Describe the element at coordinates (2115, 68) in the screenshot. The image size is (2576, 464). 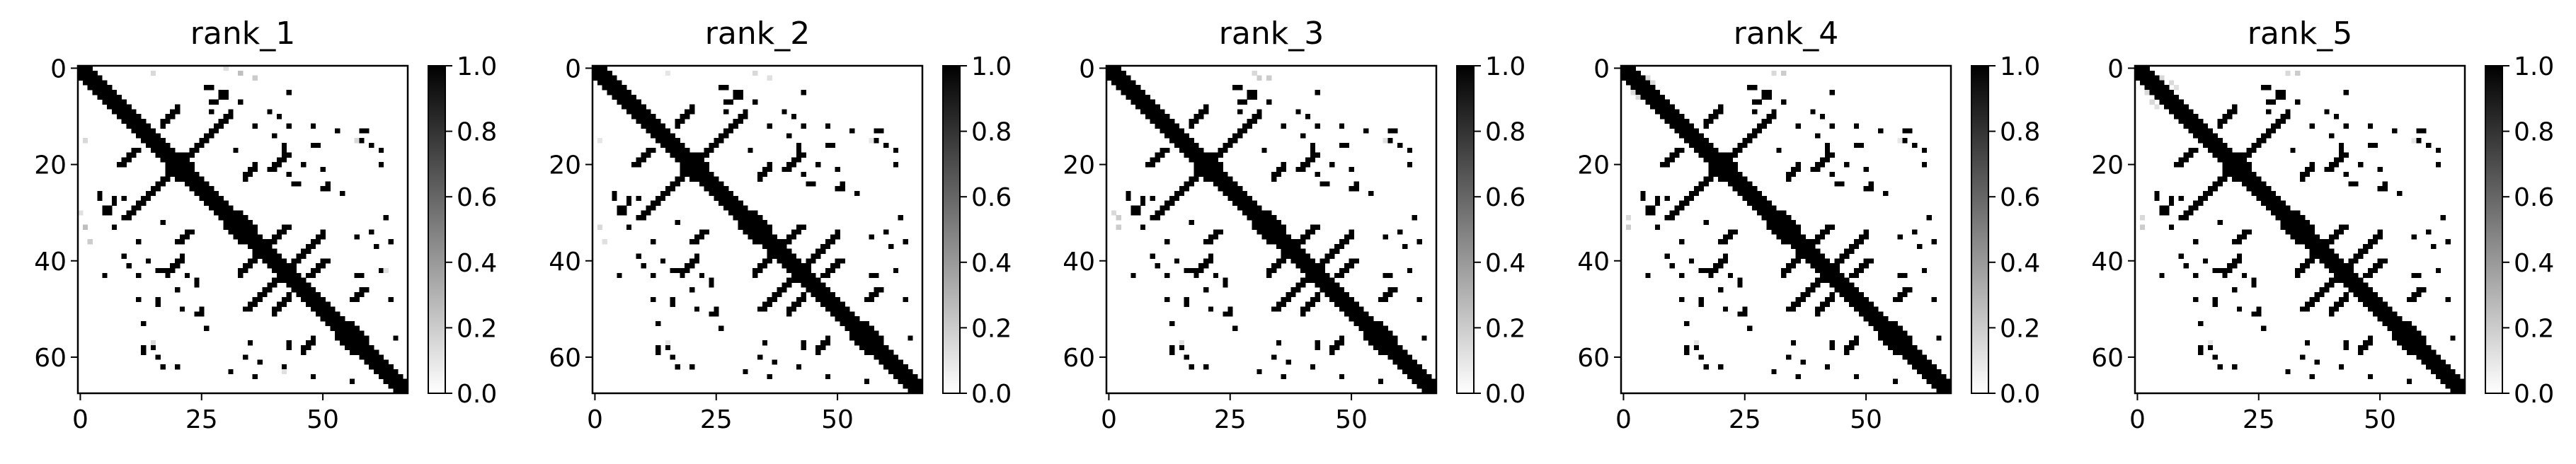
I see `y-tick-label: 0` at that location.